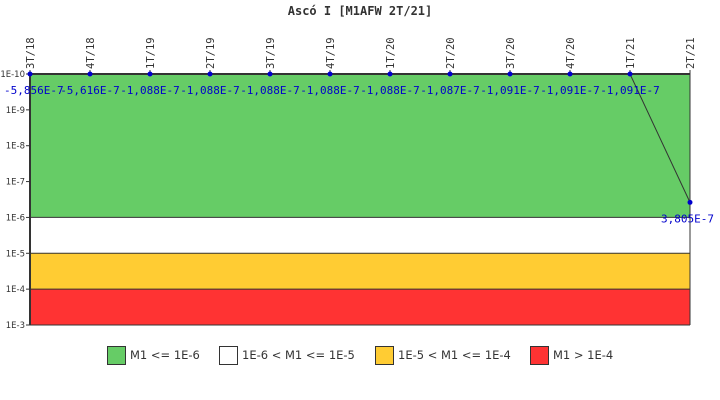  I want to click on y-tick-label: 1E-4, so click(15, 290).